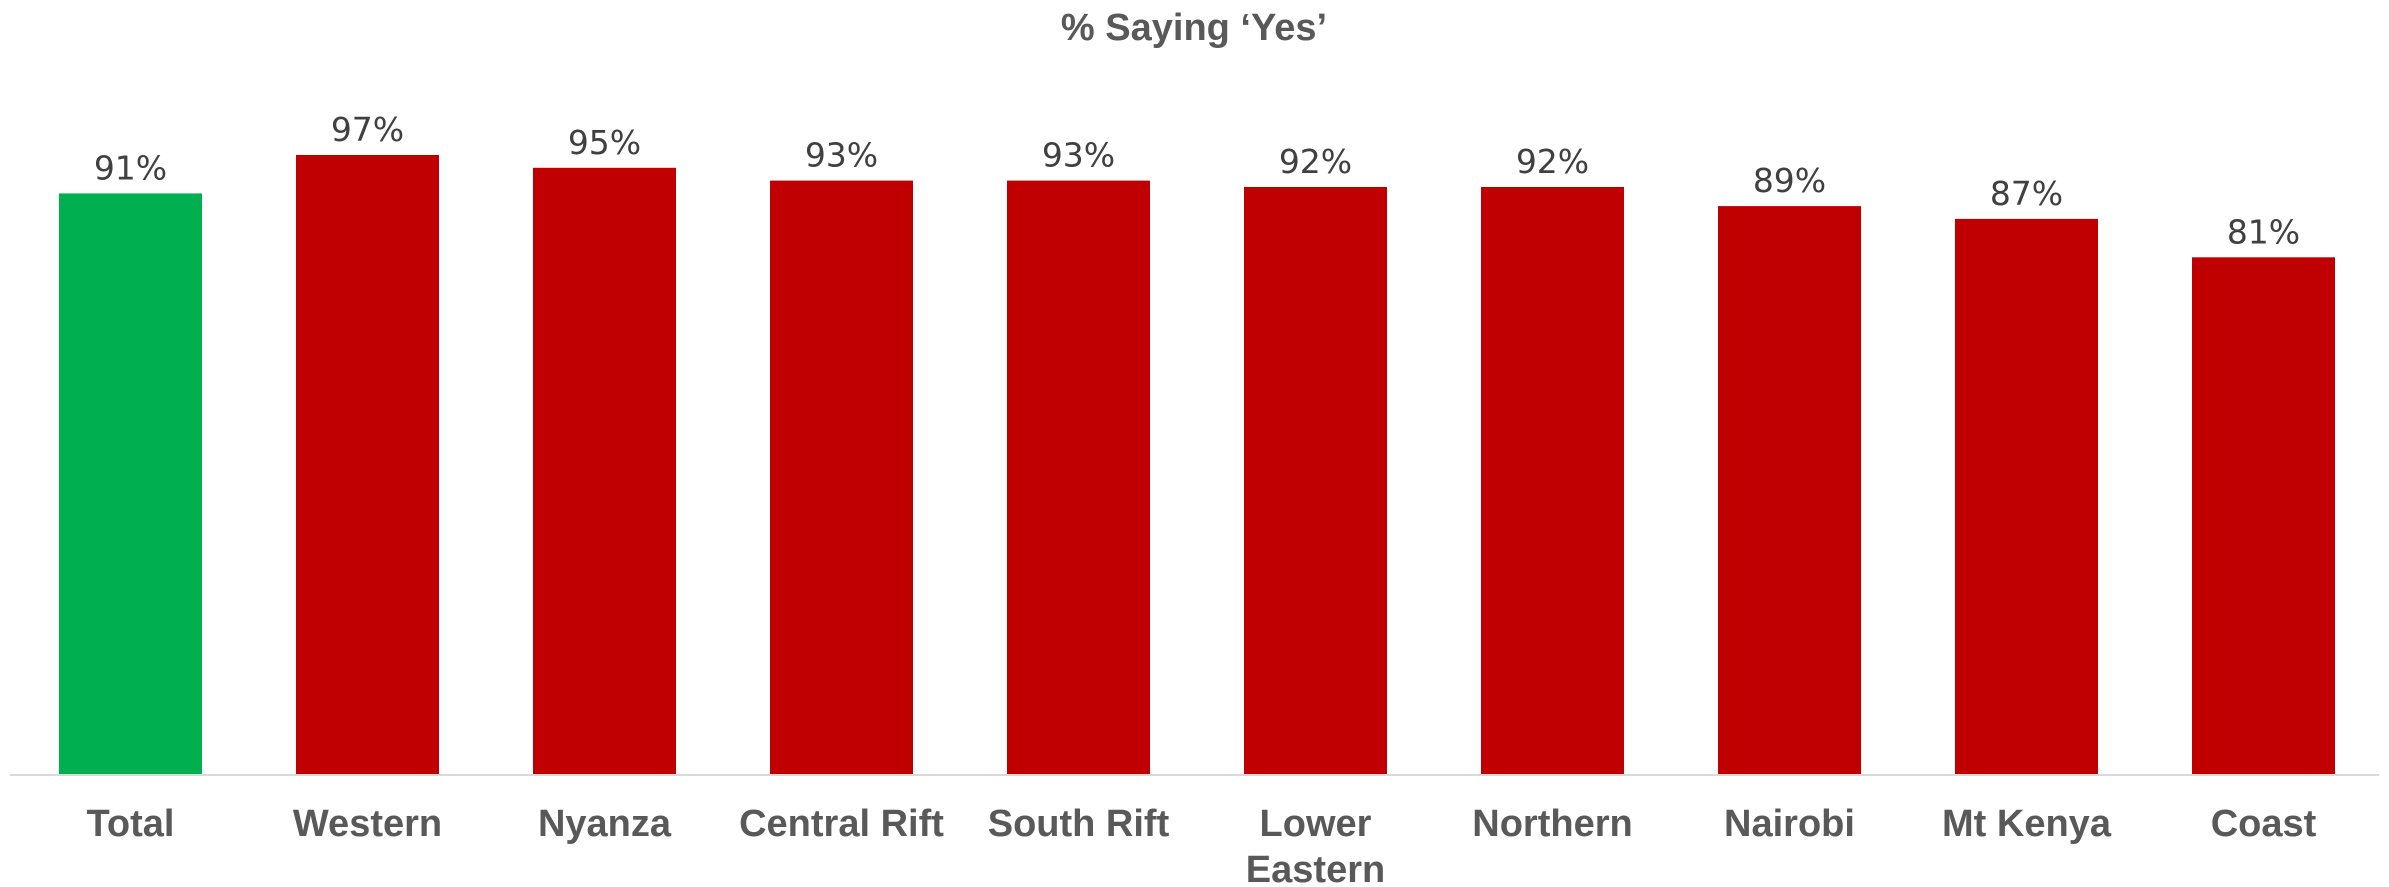  I want to click on category-label-central-rift: Central Rift, so click(841, 824).